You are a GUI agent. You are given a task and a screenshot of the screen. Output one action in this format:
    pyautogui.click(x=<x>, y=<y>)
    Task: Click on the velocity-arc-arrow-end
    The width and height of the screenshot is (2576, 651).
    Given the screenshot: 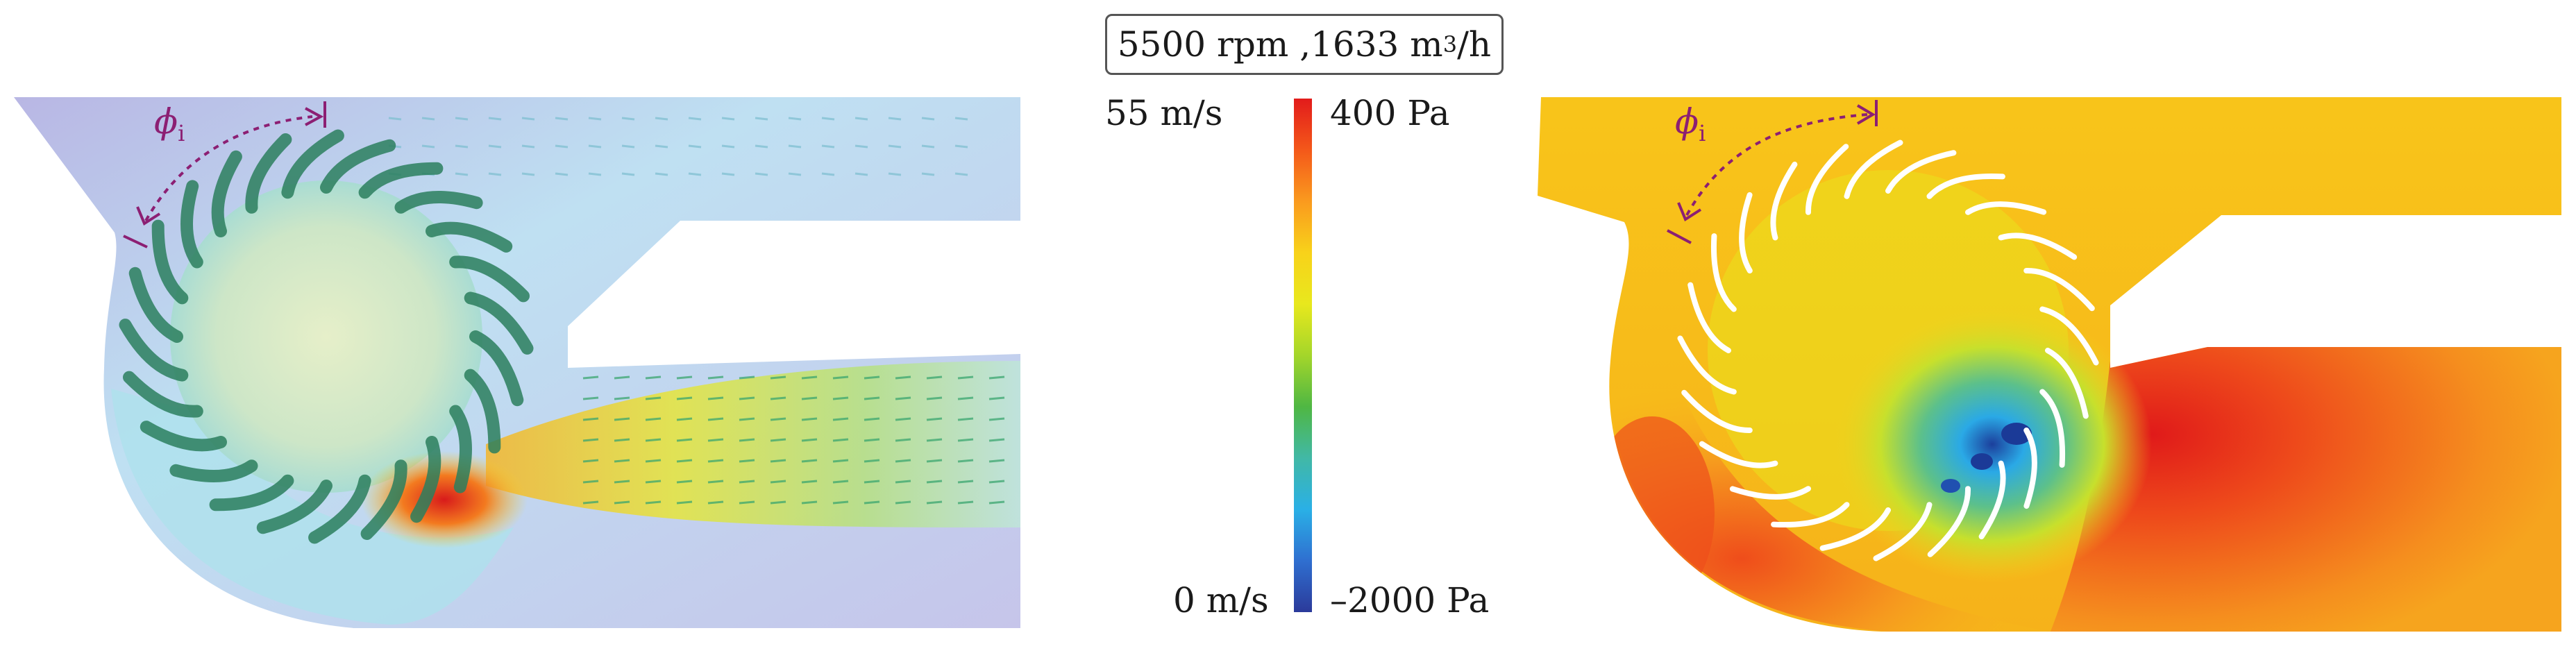 What is the action you would take?
    pyautogui.click(x=314, y=117)
    